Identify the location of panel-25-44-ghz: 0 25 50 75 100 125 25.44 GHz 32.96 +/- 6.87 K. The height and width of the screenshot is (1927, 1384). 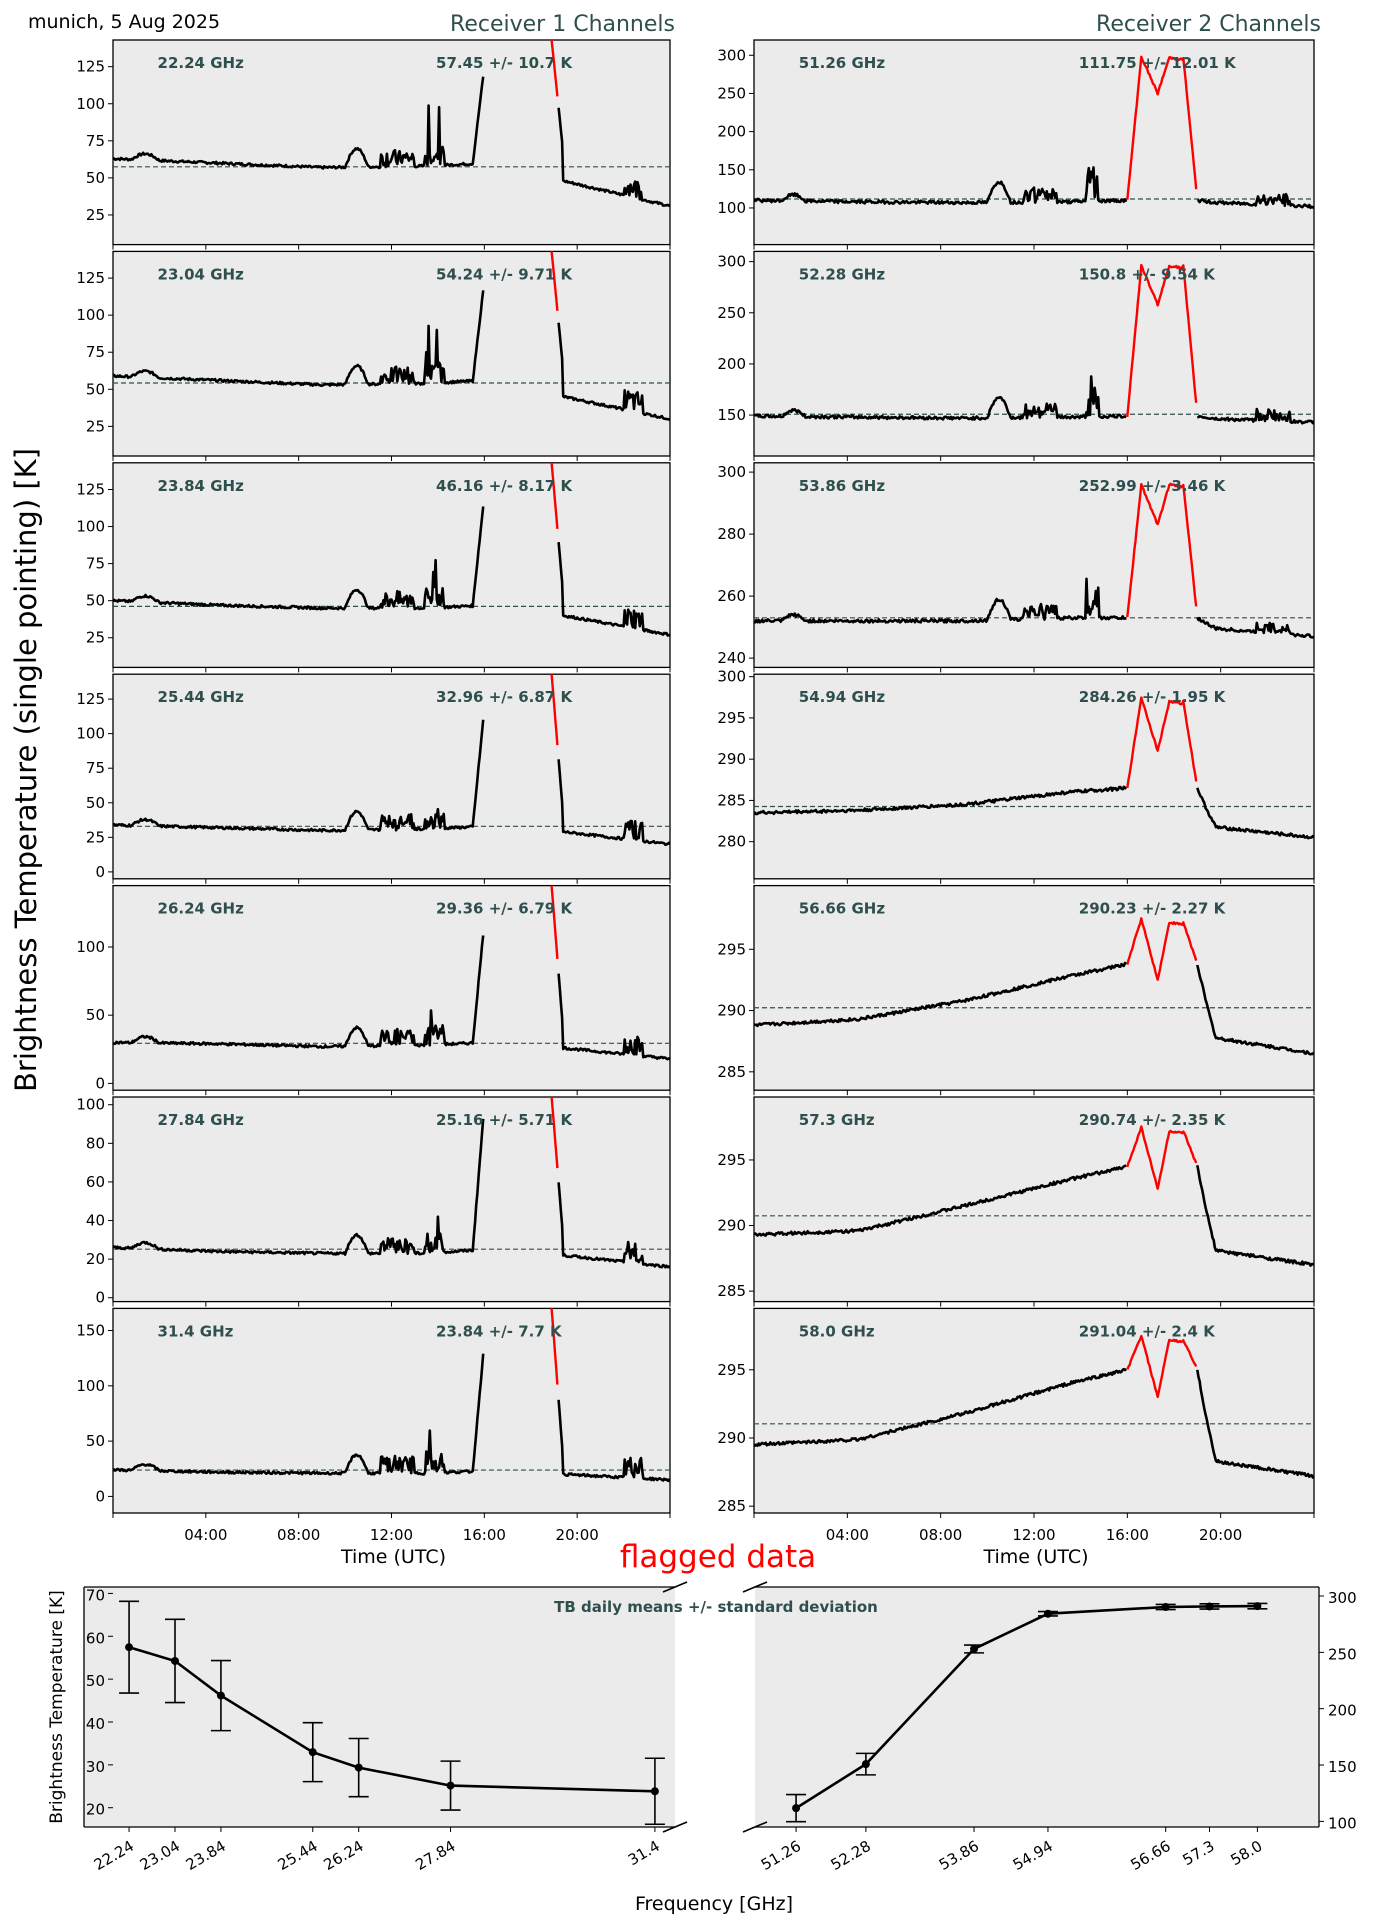
(373, 778).